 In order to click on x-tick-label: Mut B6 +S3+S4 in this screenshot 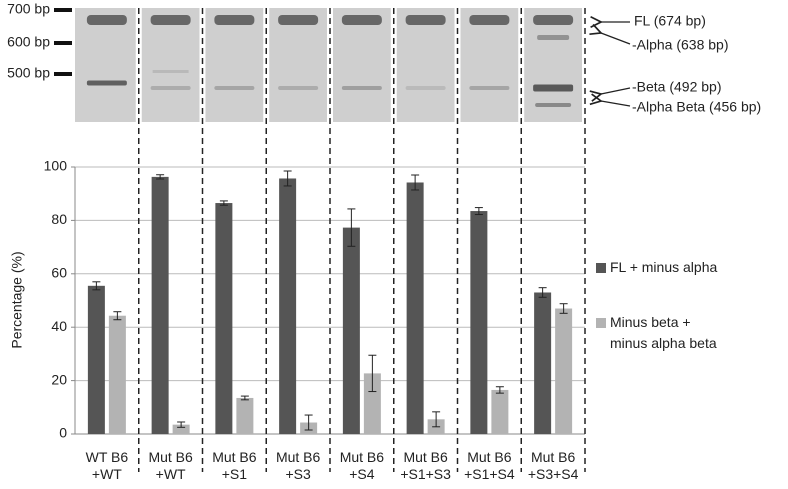, I will do `click(553, 465)`.